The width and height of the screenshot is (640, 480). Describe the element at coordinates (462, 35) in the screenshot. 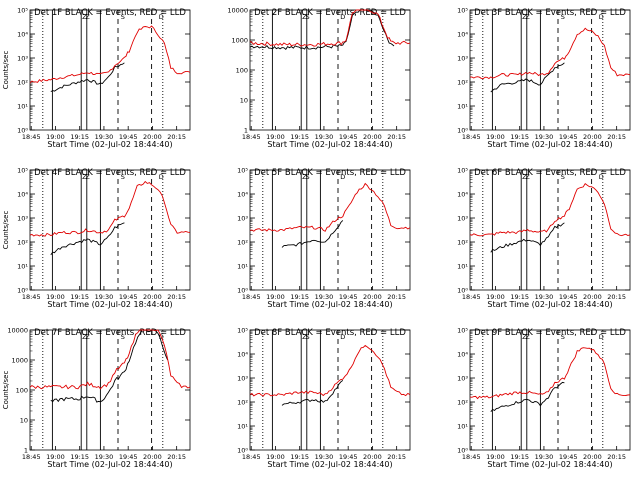

I see `y-tick-label: 10⁴` at that location.